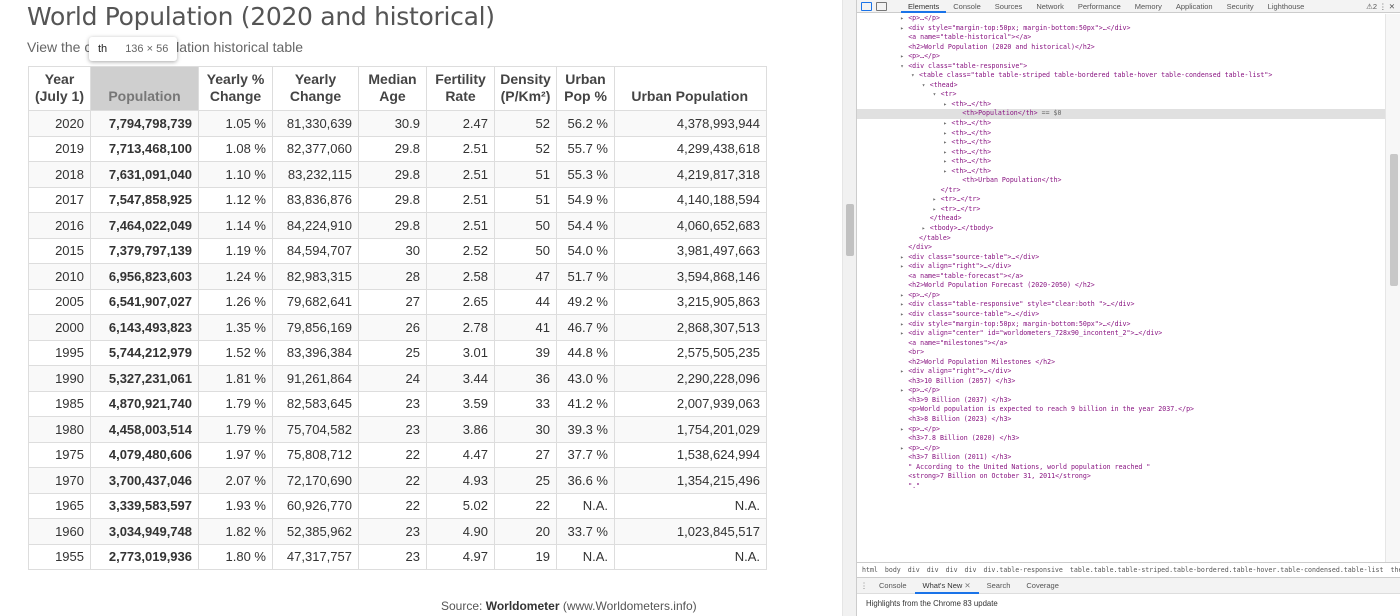  What do you see at coordinates (1050, 6) in the screenshot?
I see `devtools-tab-network: Network` at bounding box center [1050, 6].